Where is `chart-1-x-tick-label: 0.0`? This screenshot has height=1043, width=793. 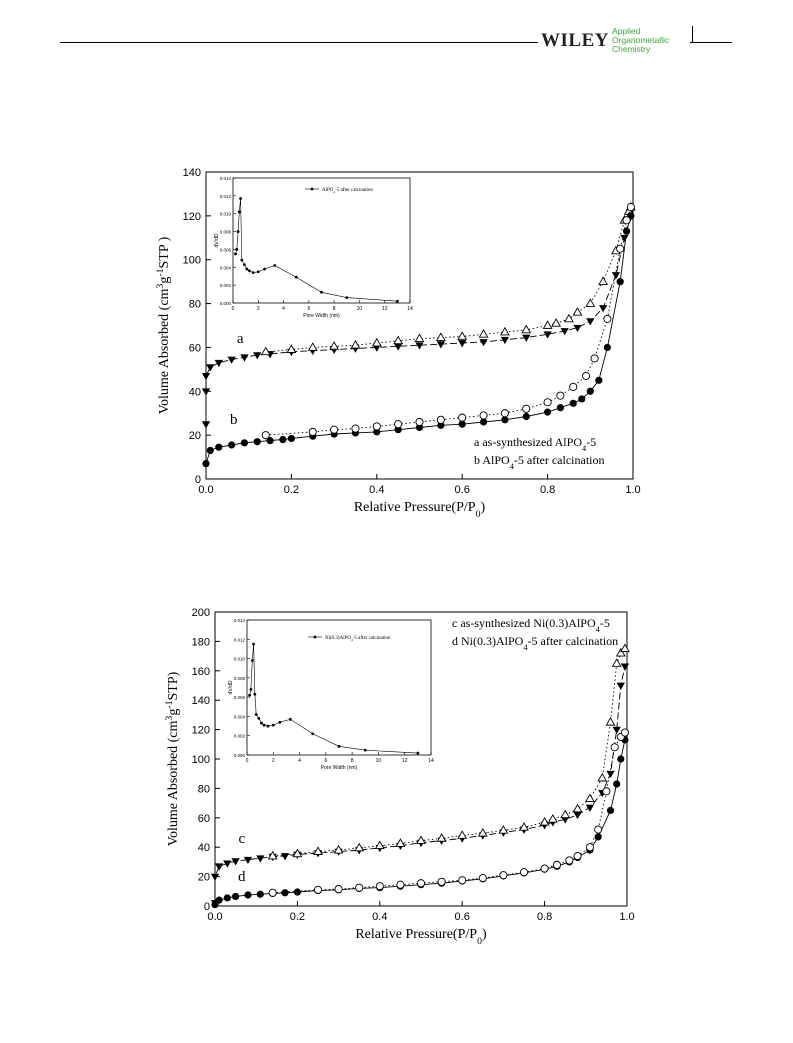 chart-1-x-tick-label: 0.0 is located at coordinates (205, 490).